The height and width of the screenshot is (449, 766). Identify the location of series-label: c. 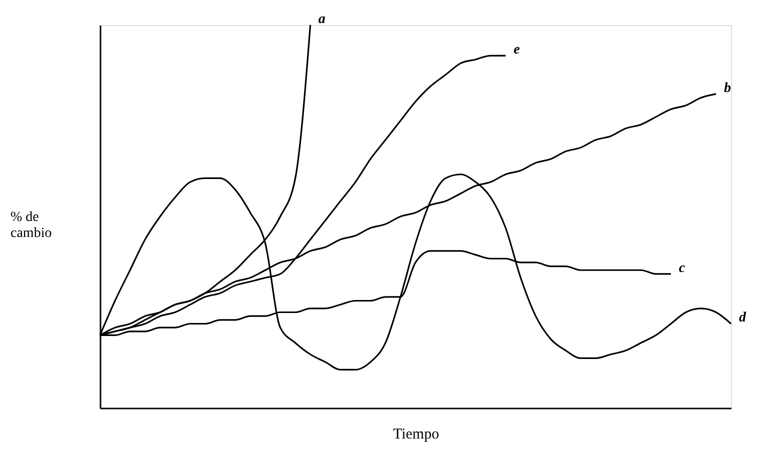
(682, 268).